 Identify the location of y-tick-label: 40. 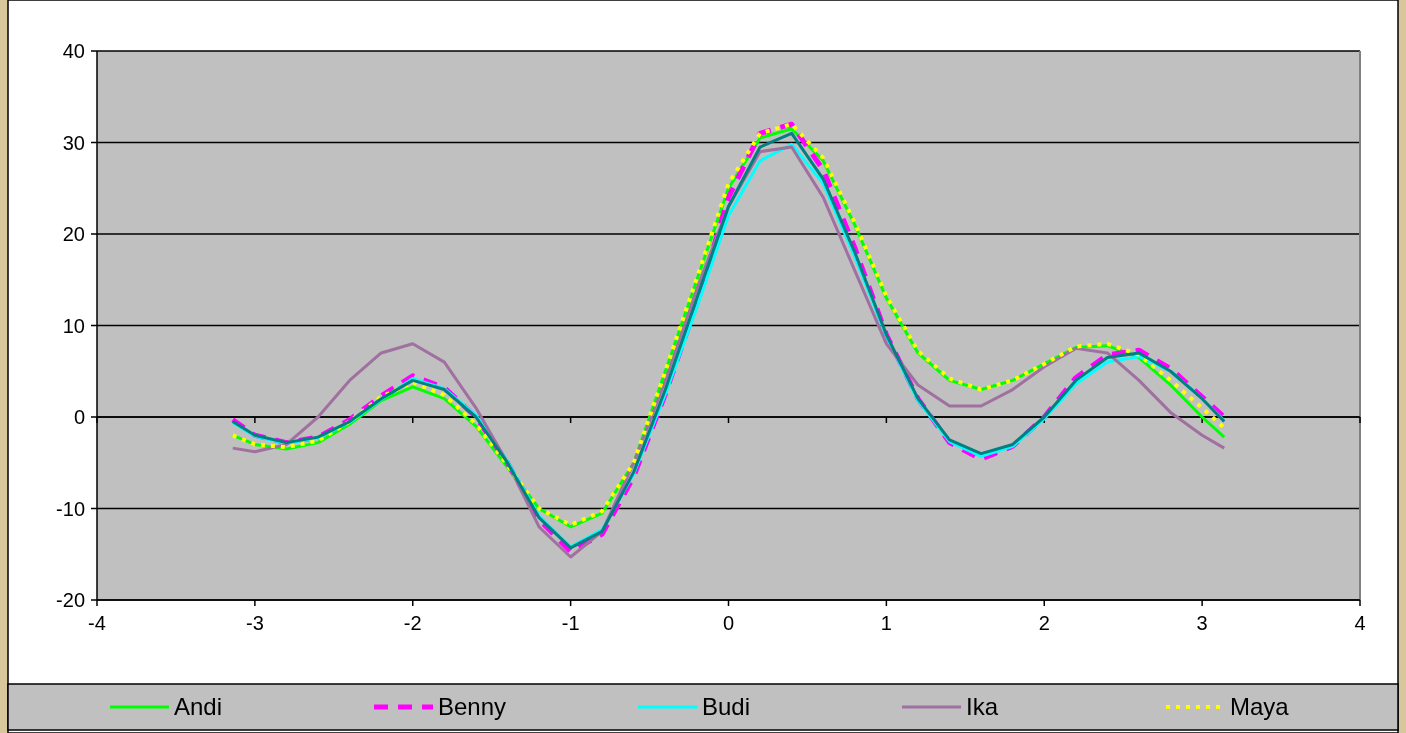
(73, 51).